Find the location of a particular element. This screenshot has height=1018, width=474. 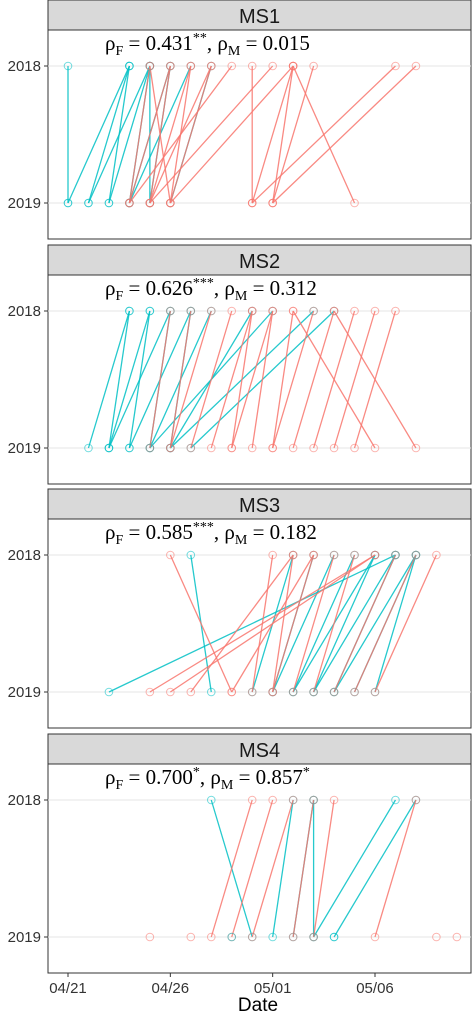

x-tick-label: 04/21 is located at coordinates (68, 988).